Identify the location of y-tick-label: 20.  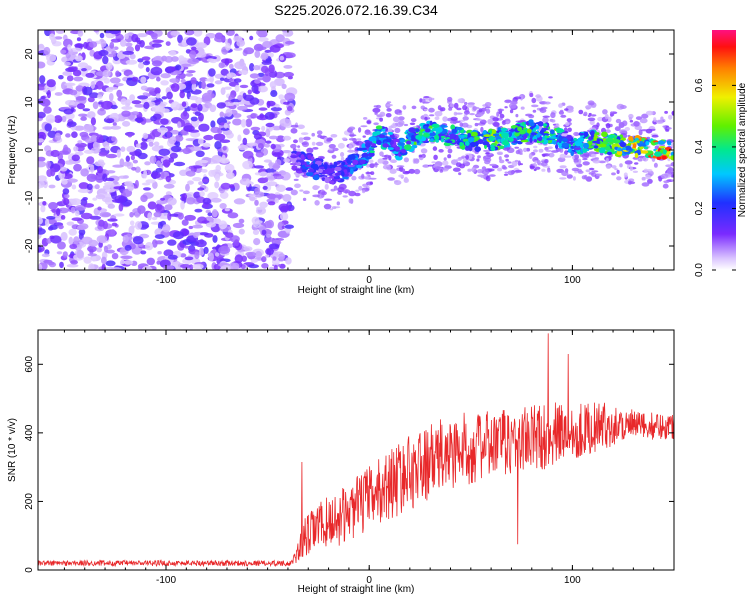
(29, 54).